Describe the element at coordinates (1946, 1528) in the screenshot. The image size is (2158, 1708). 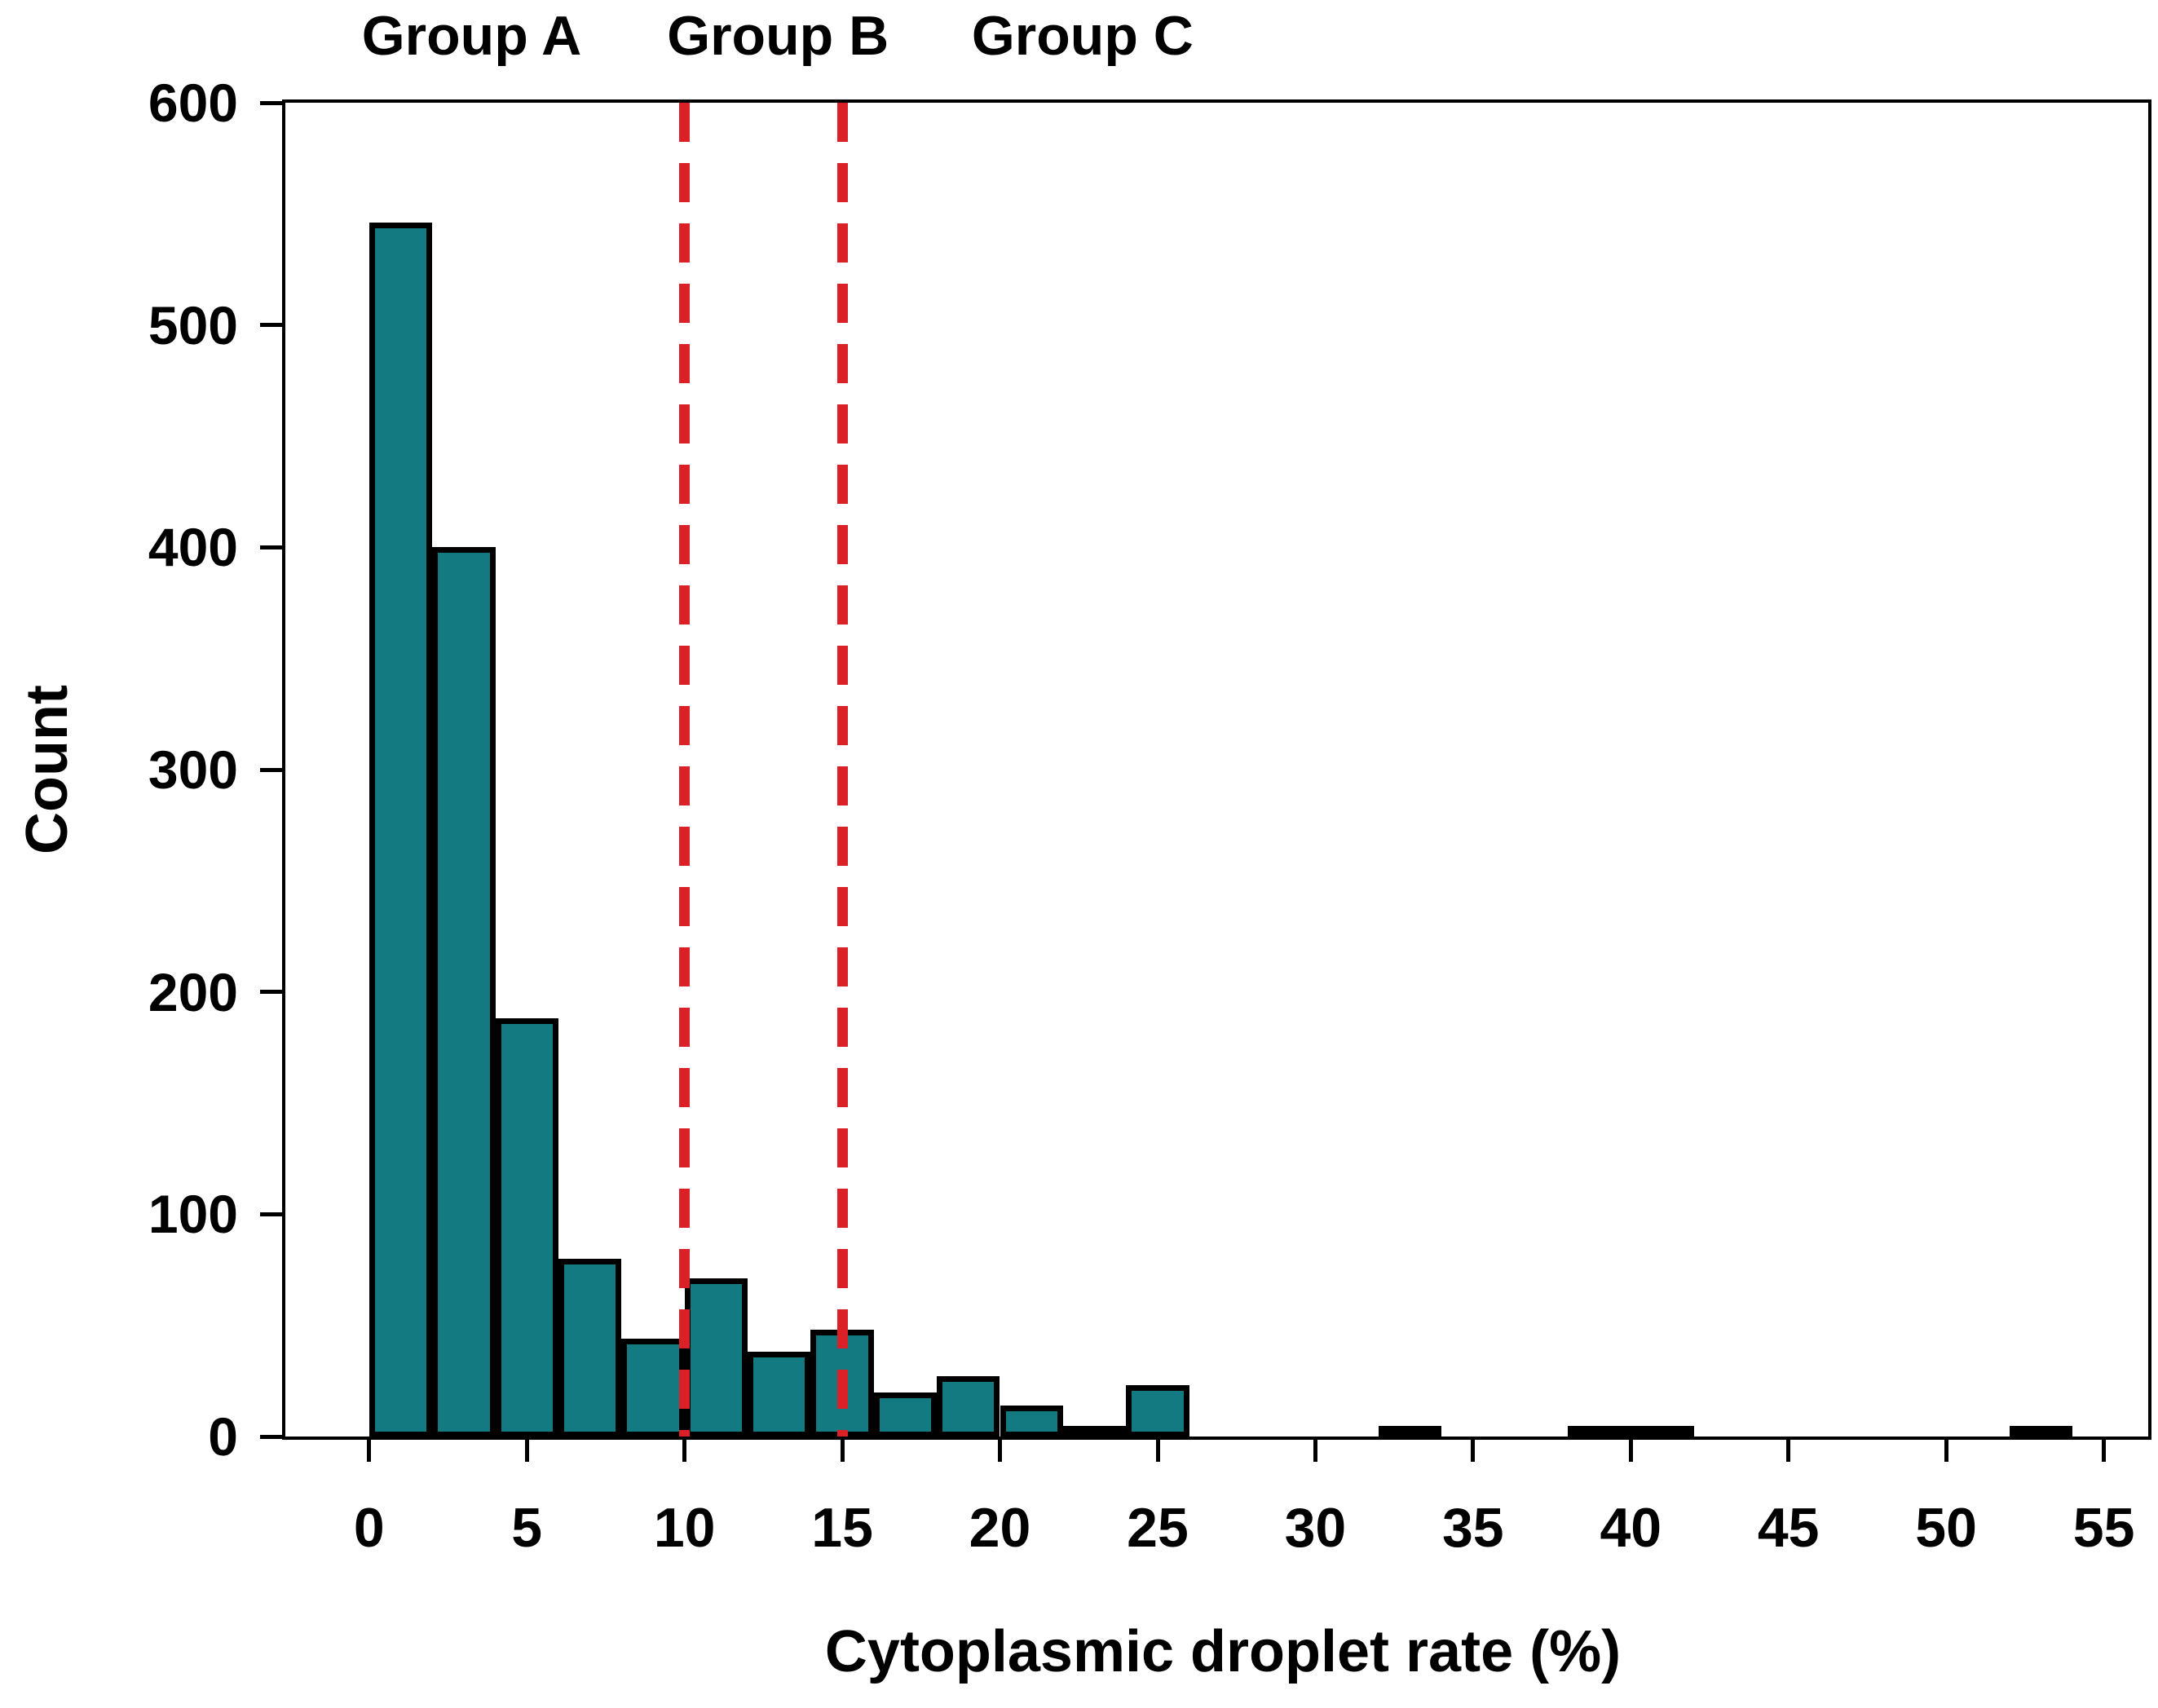
I see `x-tick-label: 50` at that location.